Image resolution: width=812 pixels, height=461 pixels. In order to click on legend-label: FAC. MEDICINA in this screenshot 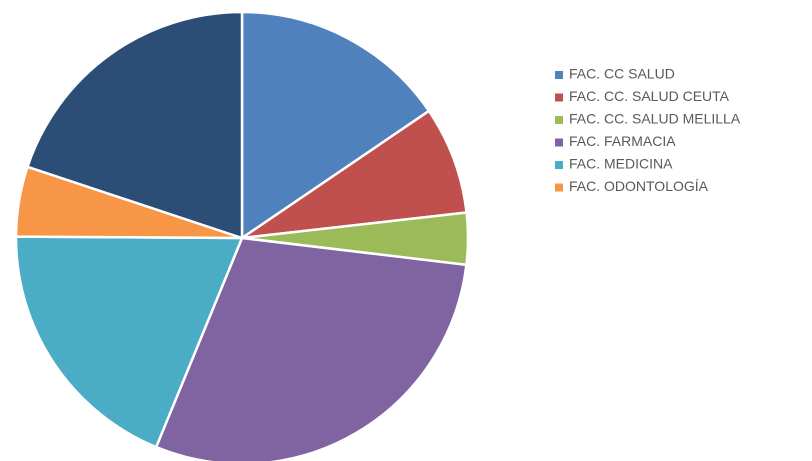, I will do `click(621, 164)`.